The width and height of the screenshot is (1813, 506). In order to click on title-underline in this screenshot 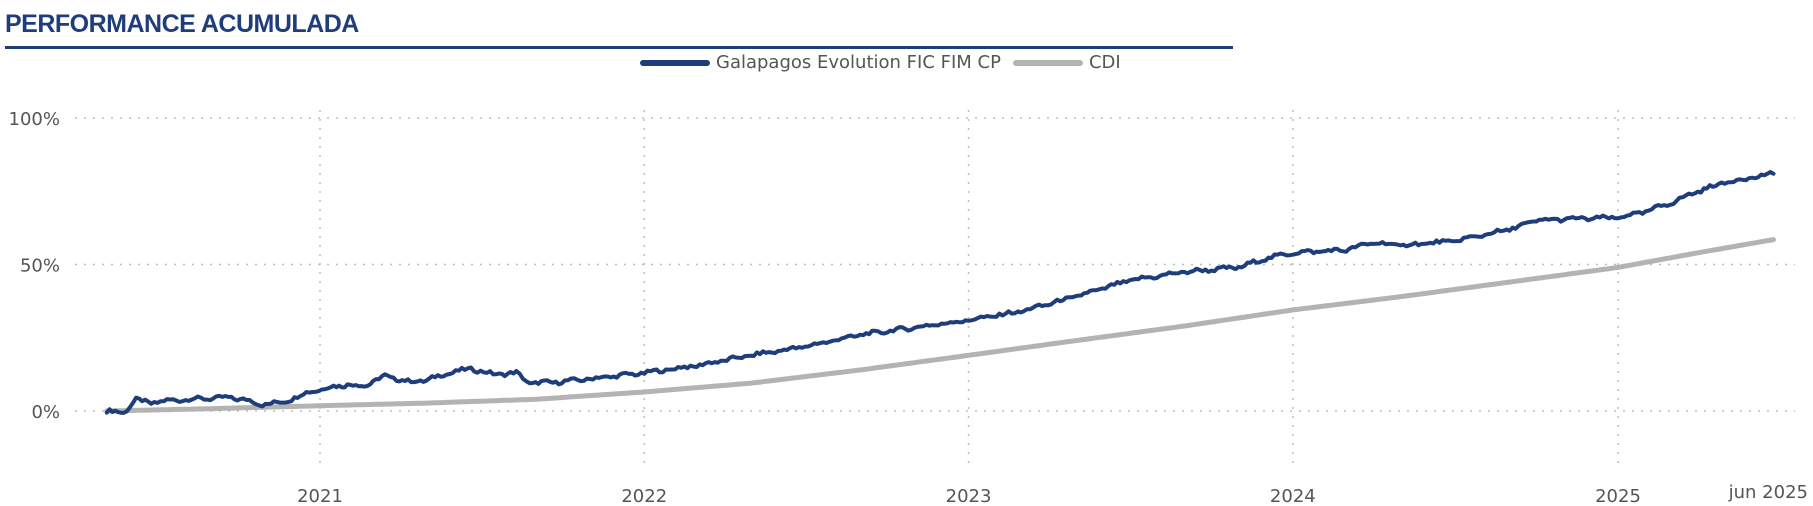, I will do `click(619, 47)`.